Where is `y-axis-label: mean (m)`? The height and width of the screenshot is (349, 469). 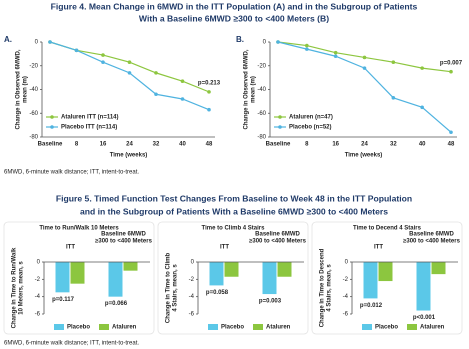 y-axis-label: mean (m) is located at coordinates (26, 89).